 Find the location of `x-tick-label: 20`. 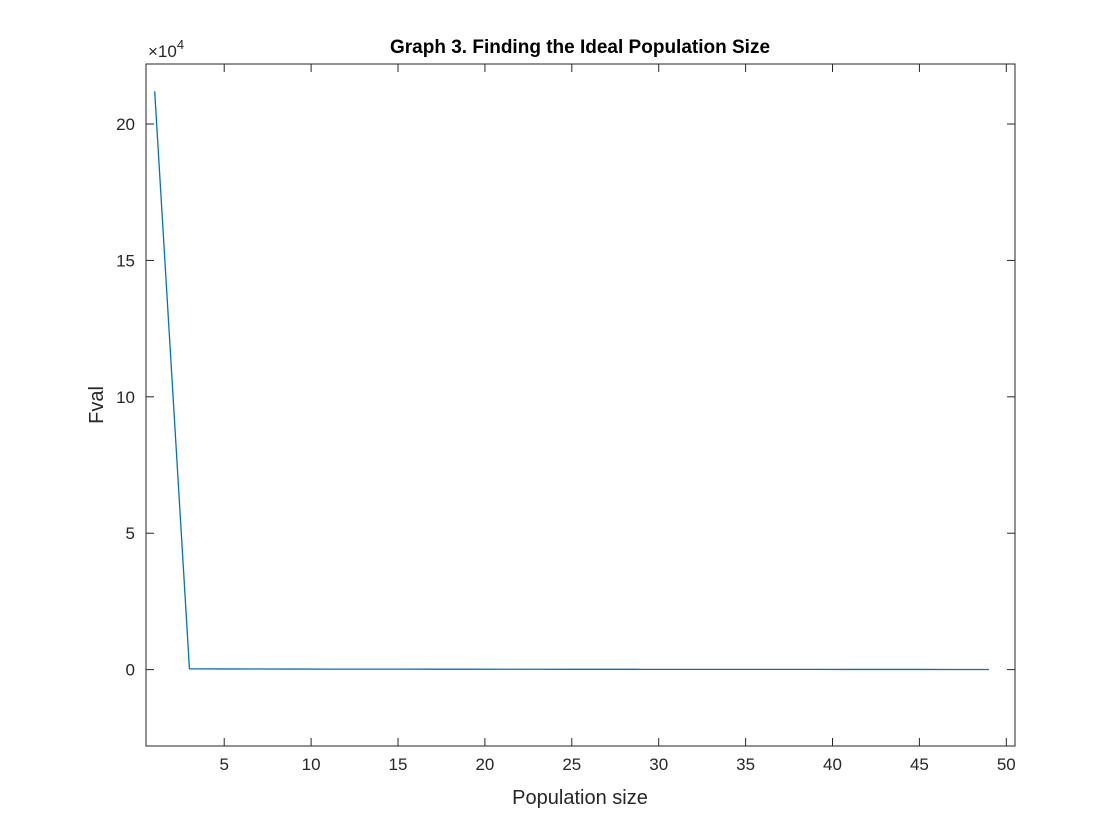

x-tick-label: 20 is located at coordinates (484, 764).